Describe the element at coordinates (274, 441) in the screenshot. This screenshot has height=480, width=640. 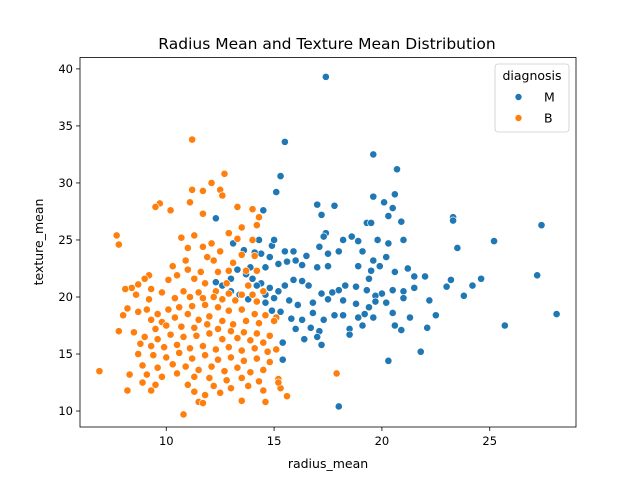
I see `x-tick-label: 15` at that location.